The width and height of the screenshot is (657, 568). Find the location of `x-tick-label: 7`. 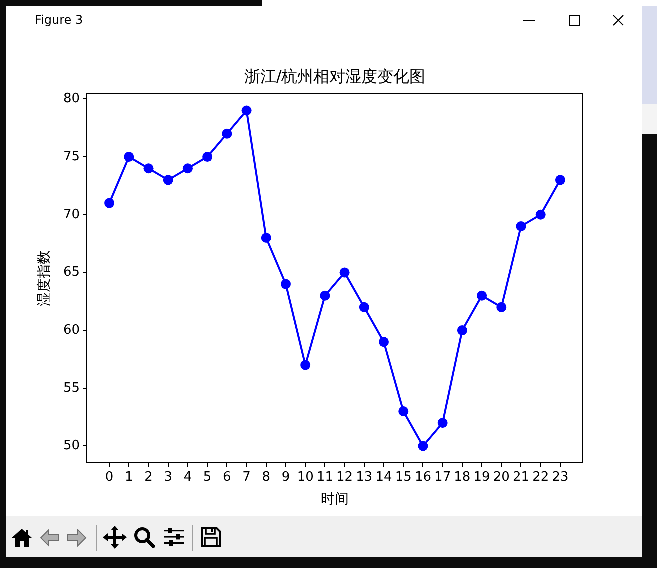

x-tick-label: 7 is located at coordinates (246, 478).